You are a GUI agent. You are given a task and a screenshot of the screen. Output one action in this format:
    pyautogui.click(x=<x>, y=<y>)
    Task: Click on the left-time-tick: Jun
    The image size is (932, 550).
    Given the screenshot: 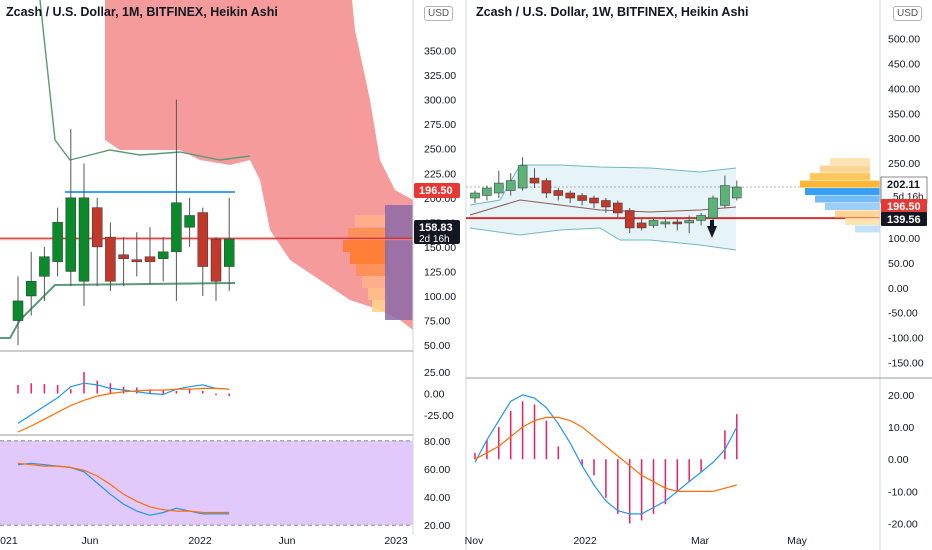 What is the action you would take?
    pyautogui.click(x=287, y=541)
    